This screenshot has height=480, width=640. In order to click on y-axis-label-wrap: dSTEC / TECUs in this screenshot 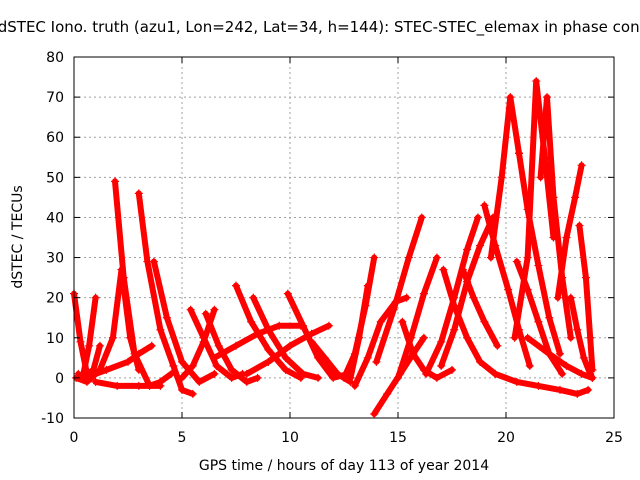, I will do `click(18, 236)`.